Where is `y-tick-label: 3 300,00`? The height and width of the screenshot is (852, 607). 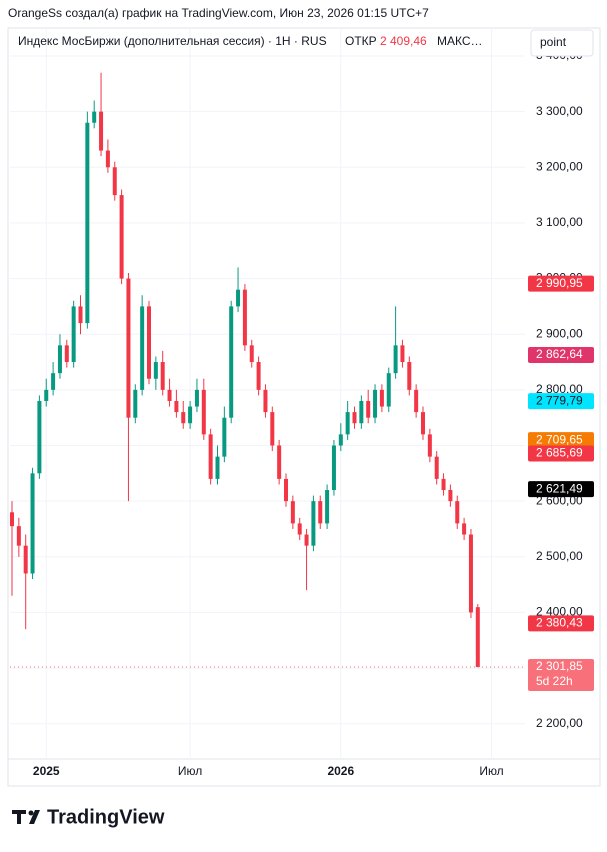
y-tick-label: 3 300,00 is located at coordinates (559, 111).